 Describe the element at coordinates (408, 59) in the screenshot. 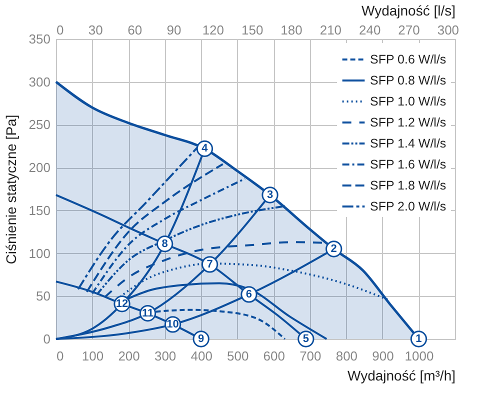

I see `legend-label: SFP 0.6 W/l/s` at that location.